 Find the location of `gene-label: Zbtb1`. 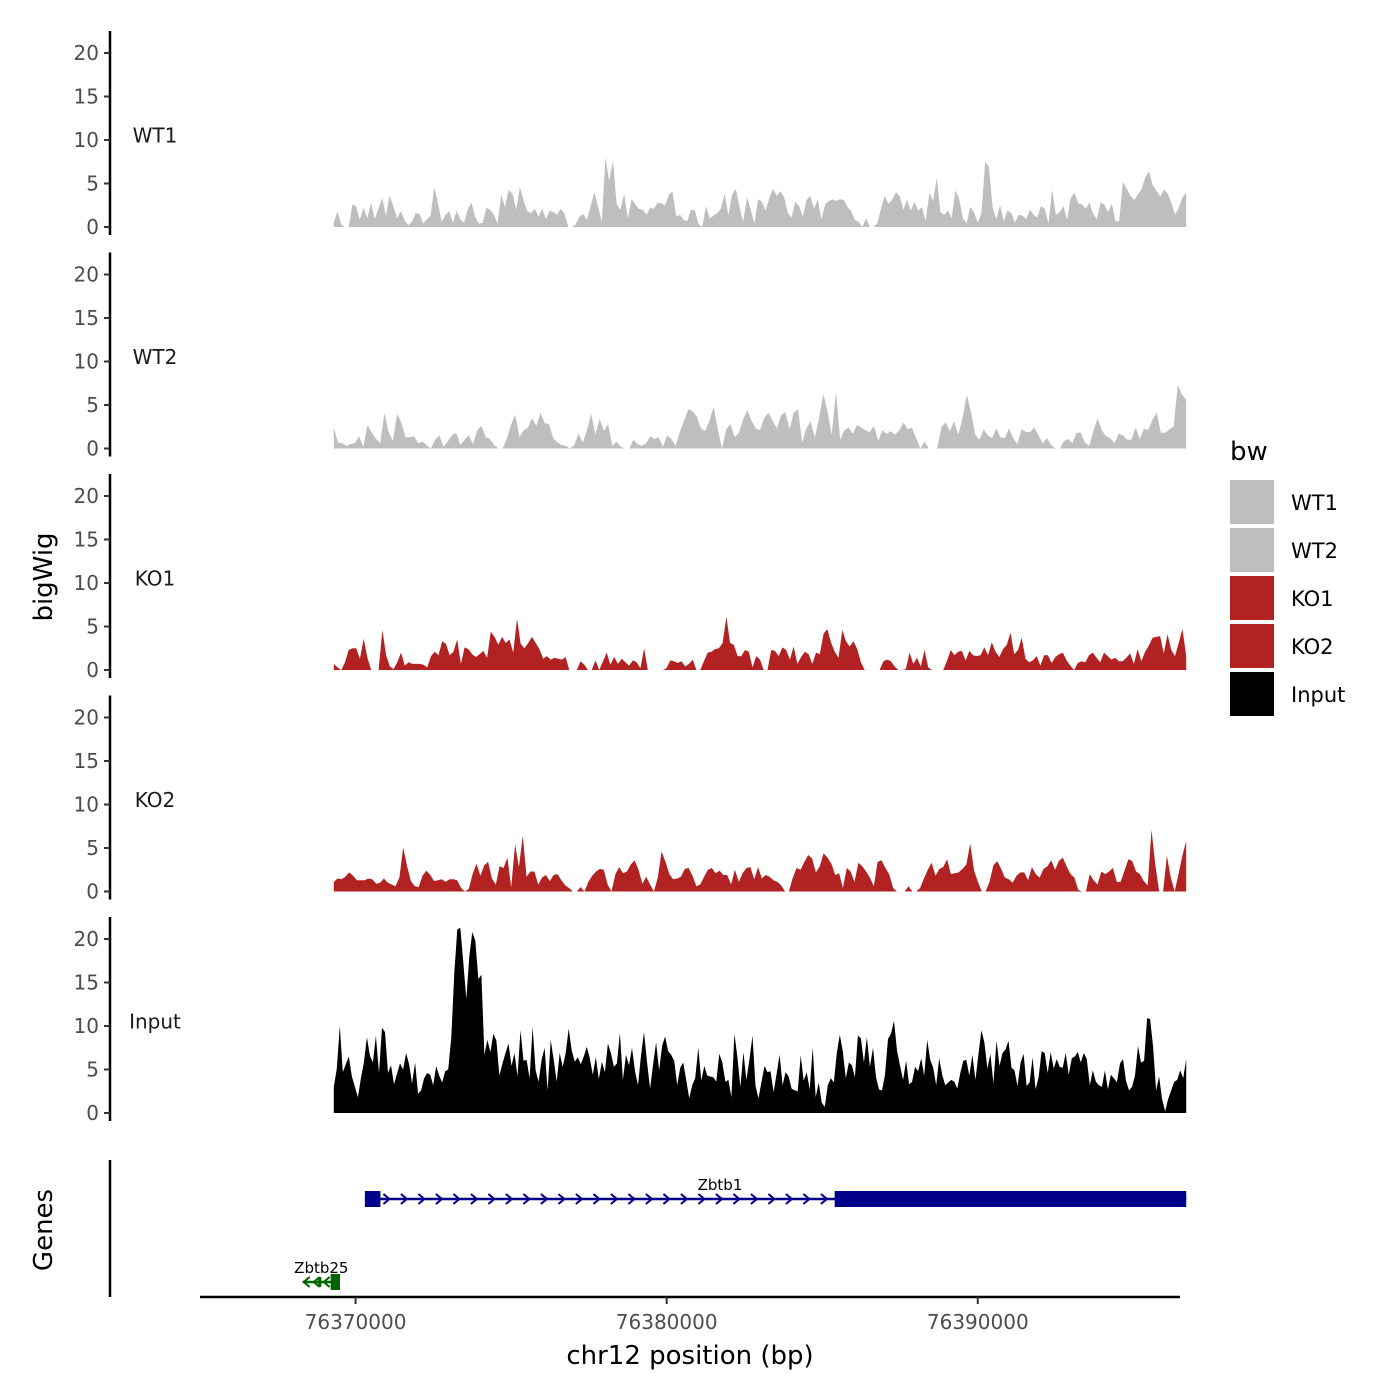

gene-label: Zbtb1 is located at coordinates (720, 1185).